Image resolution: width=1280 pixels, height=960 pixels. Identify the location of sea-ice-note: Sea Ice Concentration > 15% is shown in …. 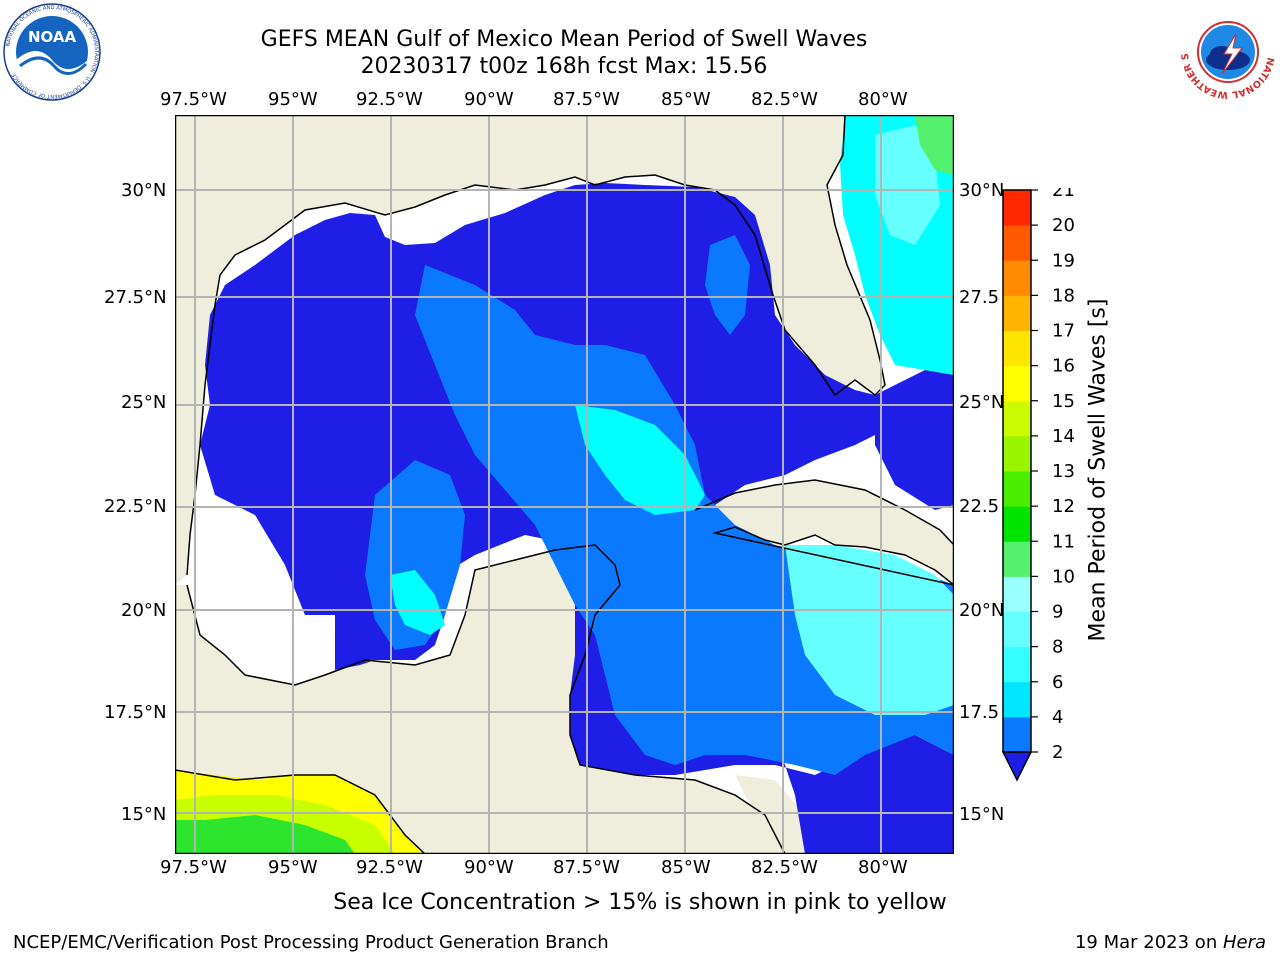
(640, 902).